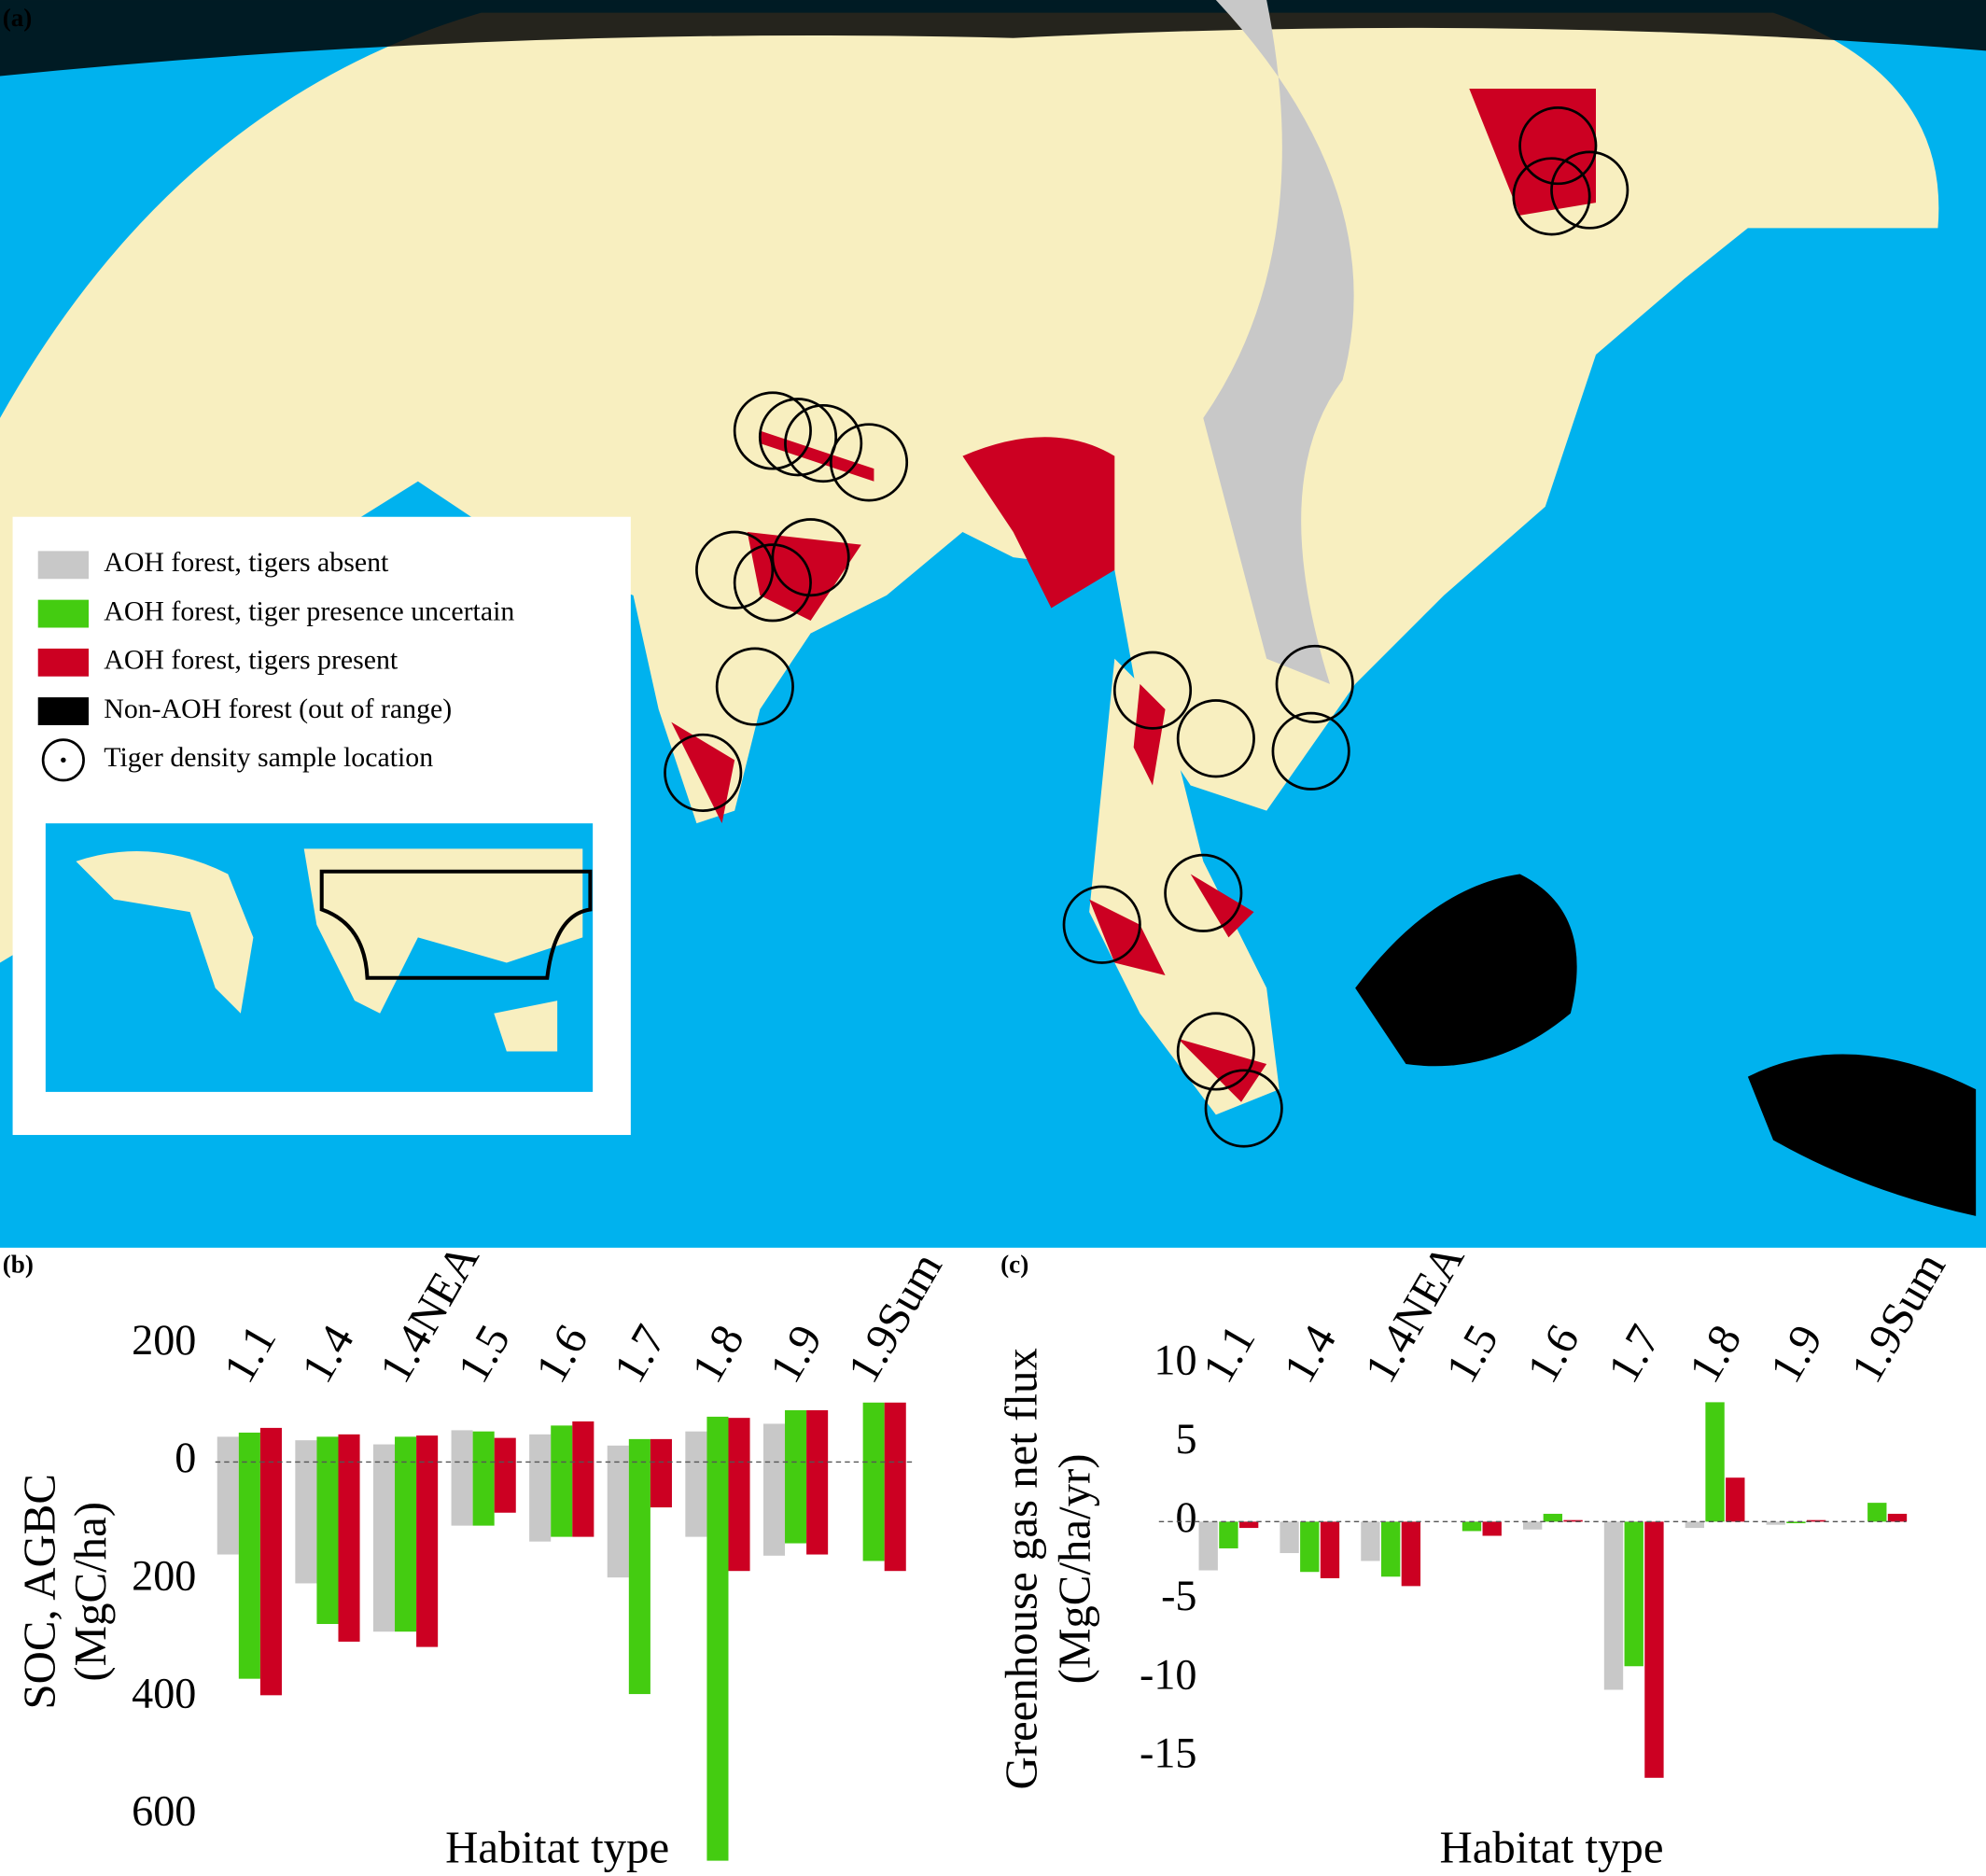 The image size is (1986, 1876). I want to click on y-tick-label: 400, so click(164, 1692).